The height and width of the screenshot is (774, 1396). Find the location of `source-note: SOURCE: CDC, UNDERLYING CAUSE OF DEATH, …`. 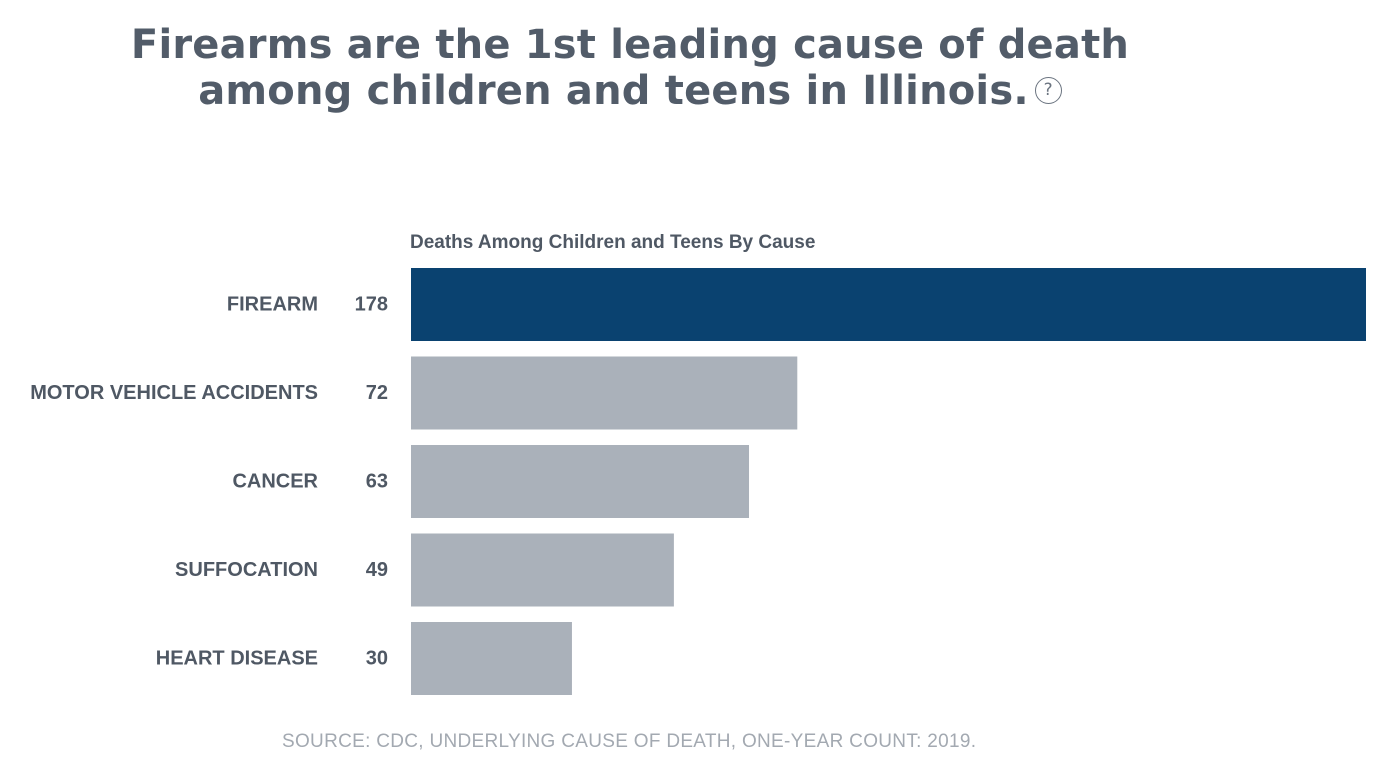

source-note: SOURCE: CDC, UNDERLYING CAUSE OF DEATH, … is located at coordinates (629, 741).